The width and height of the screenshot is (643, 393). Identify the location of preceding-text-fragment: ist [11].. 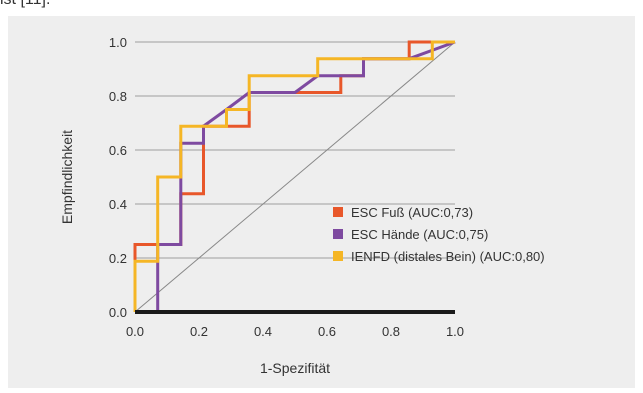
(25, 4).